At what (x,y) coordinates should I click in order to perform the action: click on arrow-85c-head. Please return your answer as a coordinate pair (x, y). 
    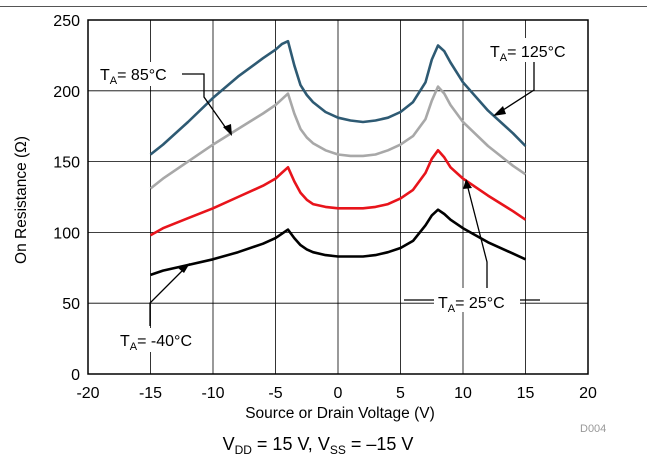
    Looking at the image, I should click on (227, 130).